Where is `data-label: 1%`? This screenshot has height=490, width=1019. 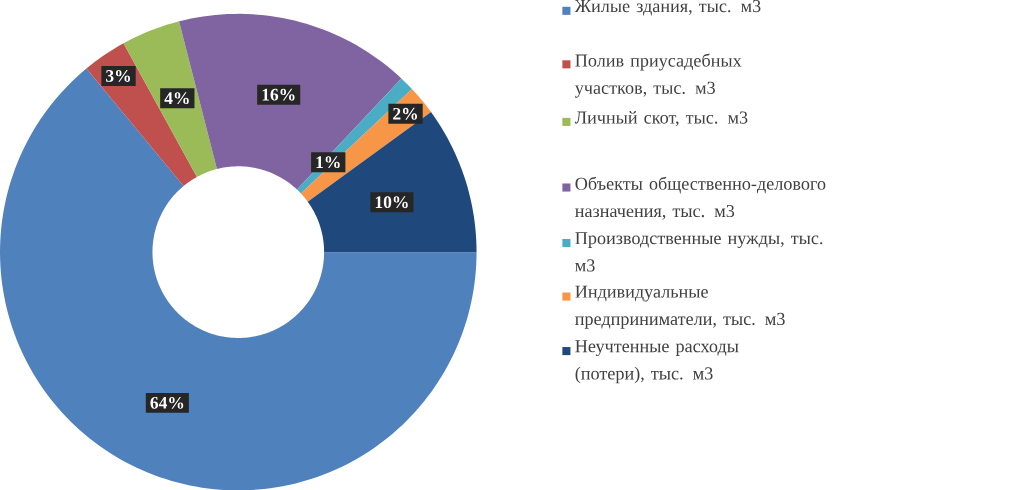
data-label: 1% is located at coordinates (328, 162).